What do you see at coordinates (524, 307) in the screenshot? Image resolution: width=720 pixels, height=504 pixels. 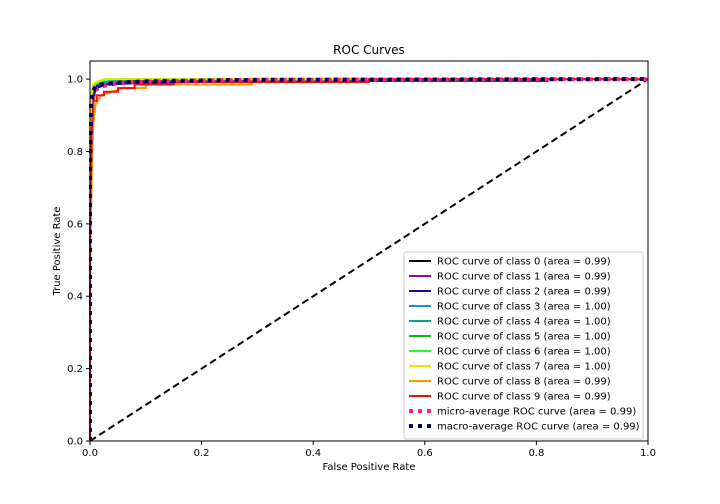 I see `legend-label-3: ROC curve of class 3 (area = 1.00)` at bounding box center [524, 307].